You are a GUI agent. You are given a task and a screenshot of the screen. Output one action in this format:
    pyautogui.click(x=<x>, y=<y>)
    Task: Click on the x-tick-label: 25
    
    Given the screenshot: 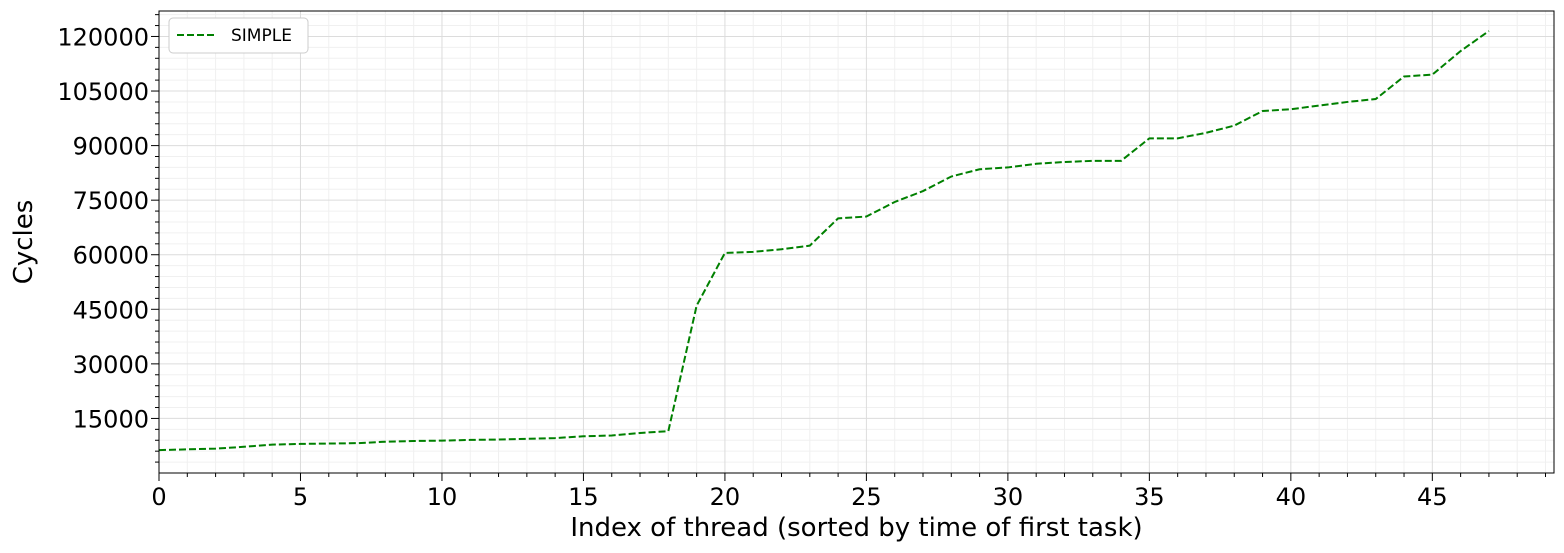 What is the action you would take?
    pyautogui.click(x=866, y=497)
    